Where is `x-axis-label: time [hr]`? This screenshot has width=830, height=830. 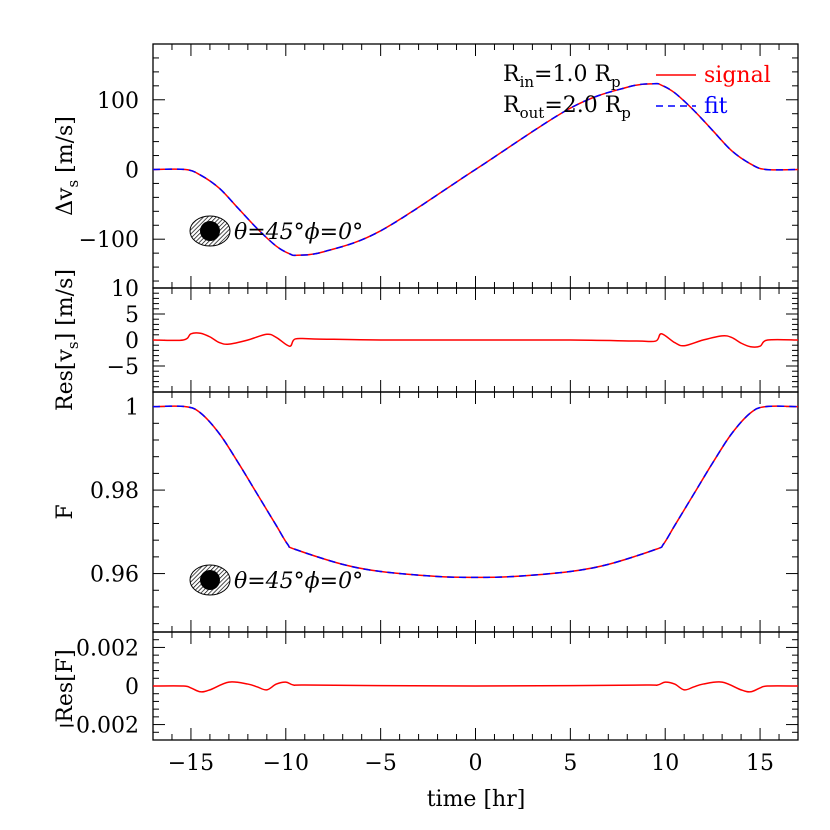 x-axis-label: time [hr] is located at coordinates (476, 799).